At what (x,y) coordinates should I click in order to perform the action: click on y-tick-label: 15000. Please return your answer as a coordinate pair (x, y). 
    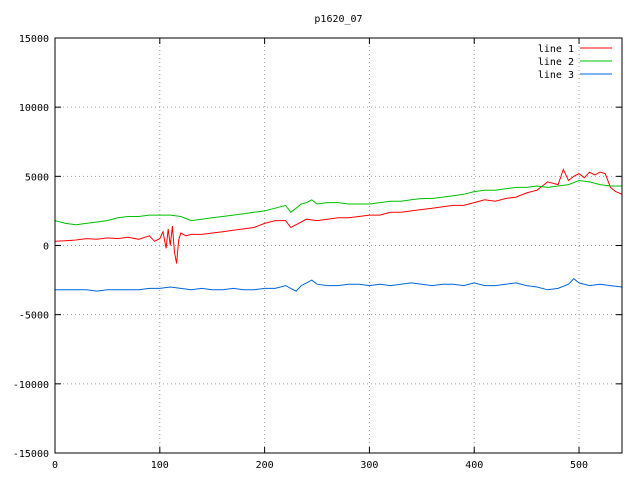
    Looking at the image, I should click on (34, 39).